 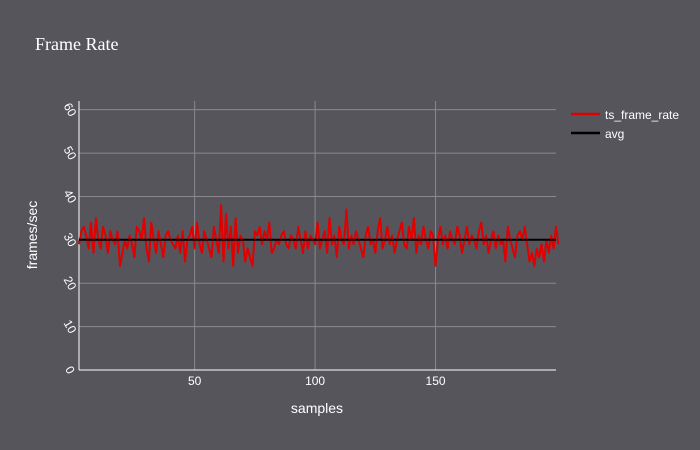 I want to click on series-line-ts-frame-rate, so click(x=319, y=235).